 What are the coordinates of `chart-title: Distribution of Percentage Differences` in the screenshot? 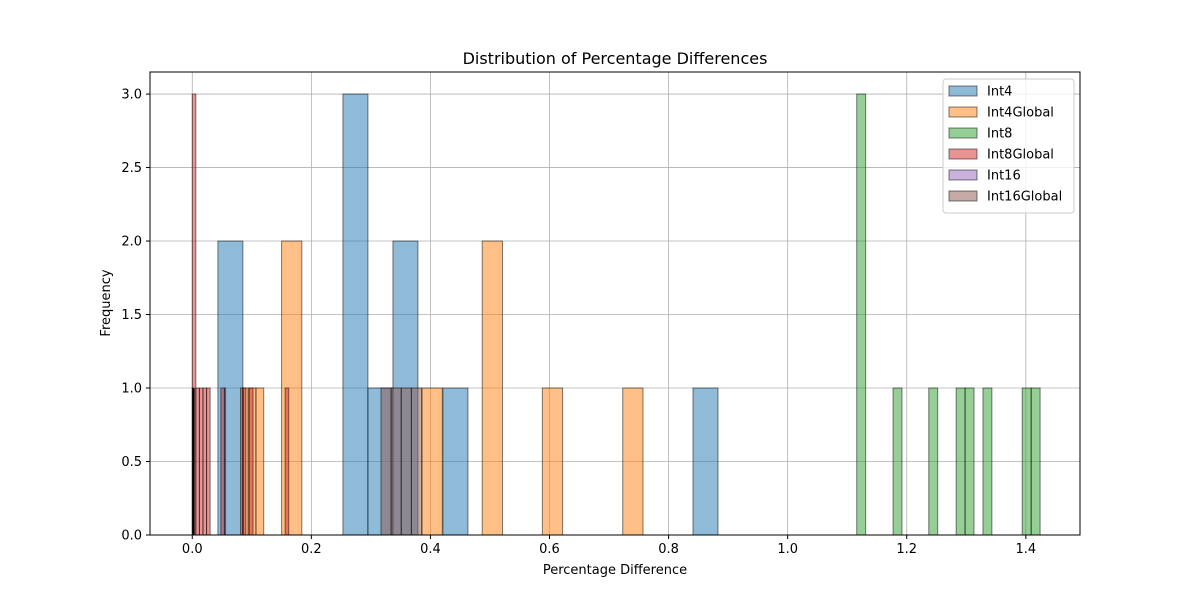 It's located at (615, 58).